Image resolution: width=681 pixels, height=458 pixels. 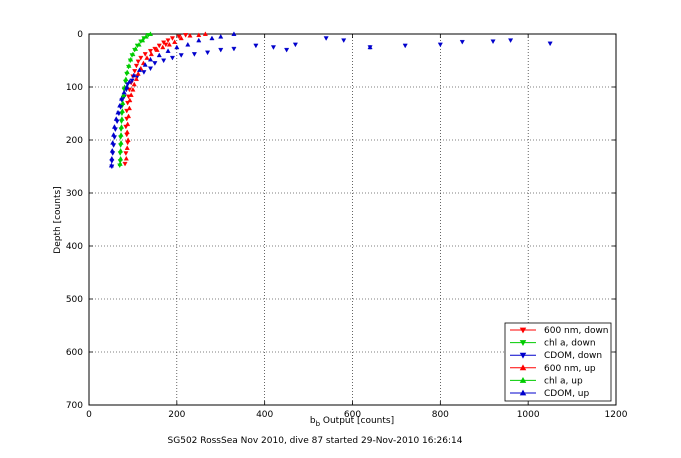 What do you see at coordinates (74, 247) in the screenshot?
I see `y-tick-label: 400` at bounding box center [74, 247].